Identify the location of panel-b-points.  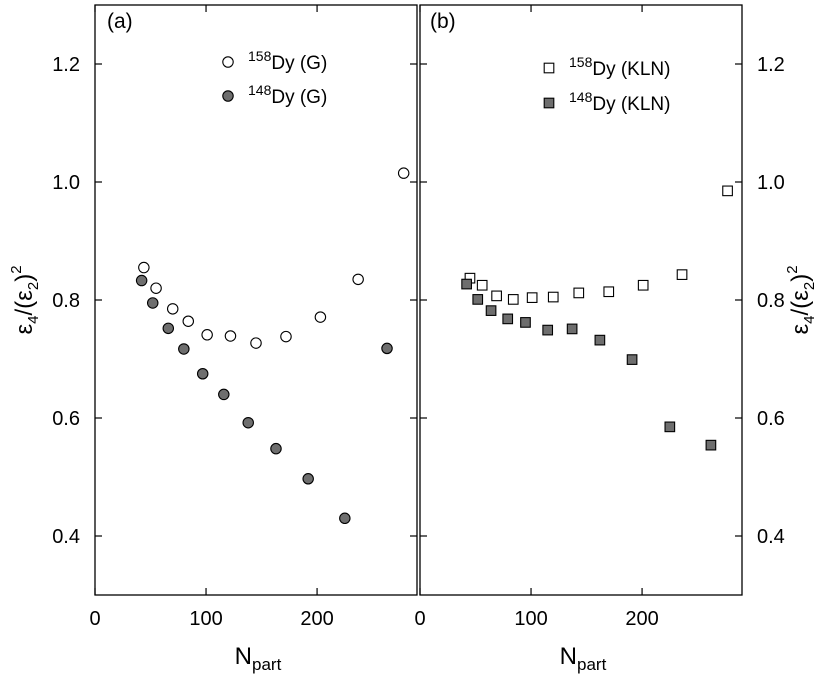
(597, 318).